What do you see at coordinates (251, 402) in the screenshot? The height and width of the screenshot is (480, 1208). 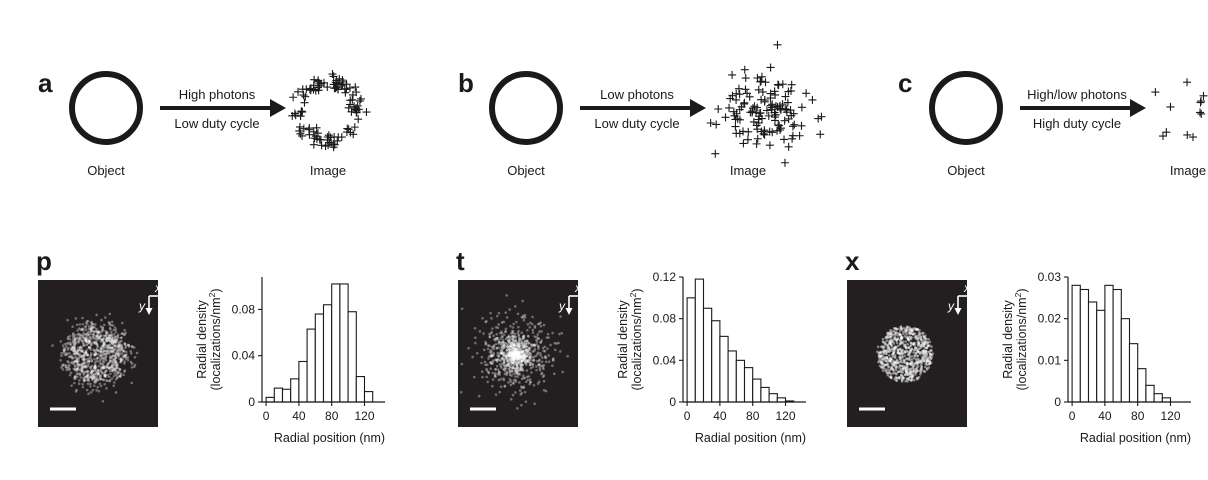 I see `y-tick-label: 0` at bounding box center [251, 402].